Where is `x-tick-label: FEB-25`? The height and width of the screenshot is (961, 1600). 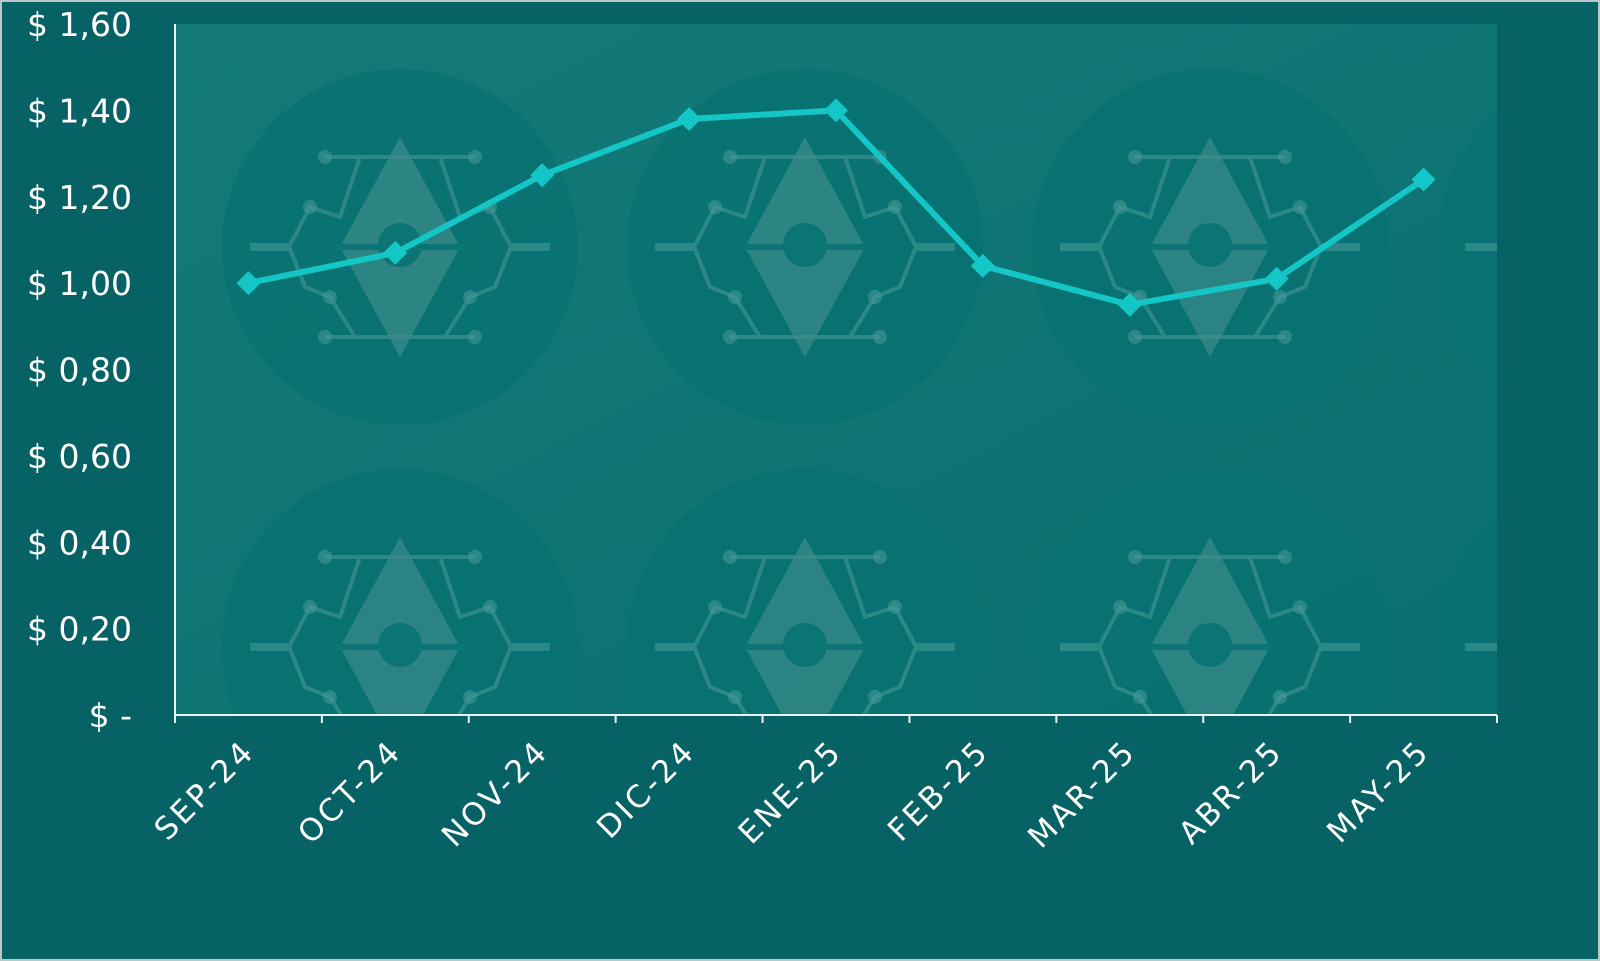
x-tick-label: FEB-25 is located at coordinates (938, 790).